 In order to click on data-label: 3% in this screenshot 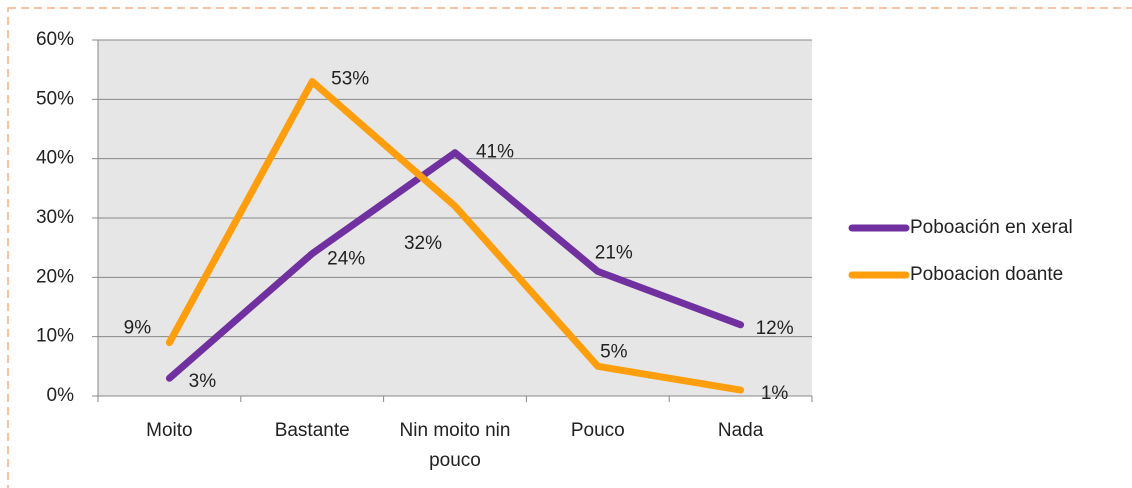, I will do `click(203, 381)`.